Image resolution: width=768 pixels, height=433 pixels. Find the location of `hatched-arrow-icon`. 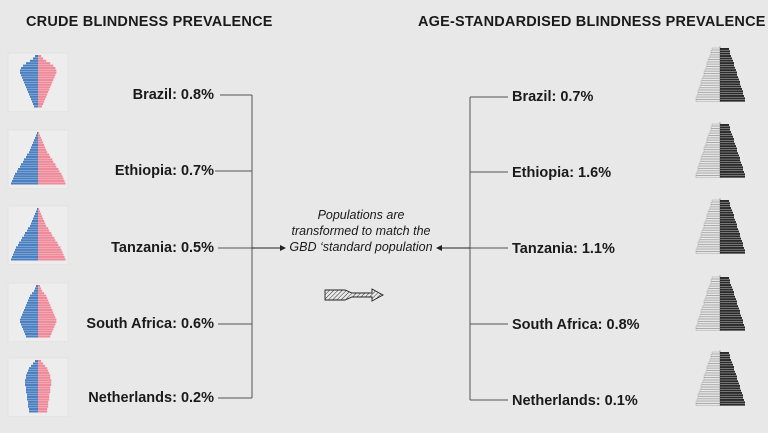

hatched-arrow-icon is located at coordinates (354, 295).